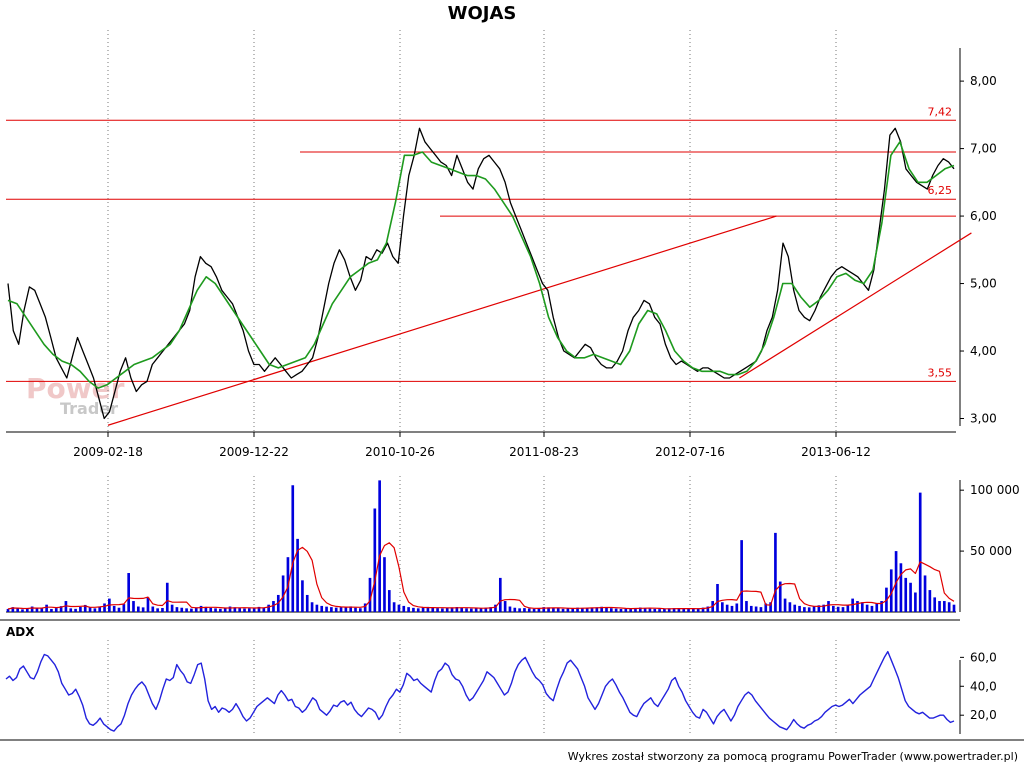  I want to click on adx-y-tick-label: 60,0, so click(983, 657).